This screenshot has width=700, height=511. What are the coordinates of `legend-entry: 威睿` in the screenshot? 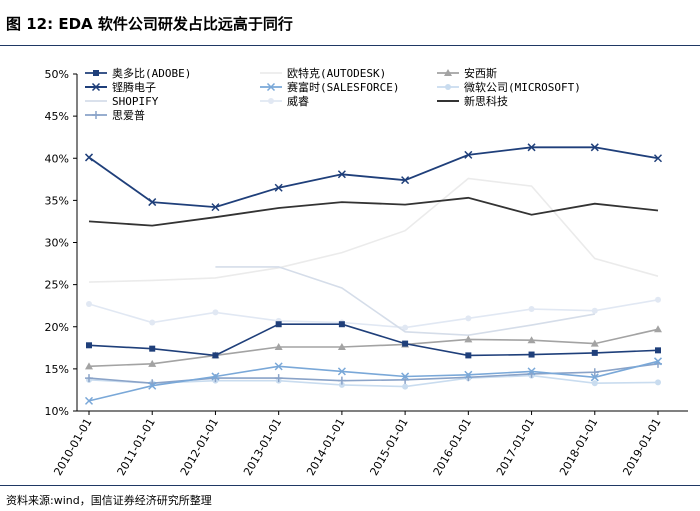 It's located at (284, 101).